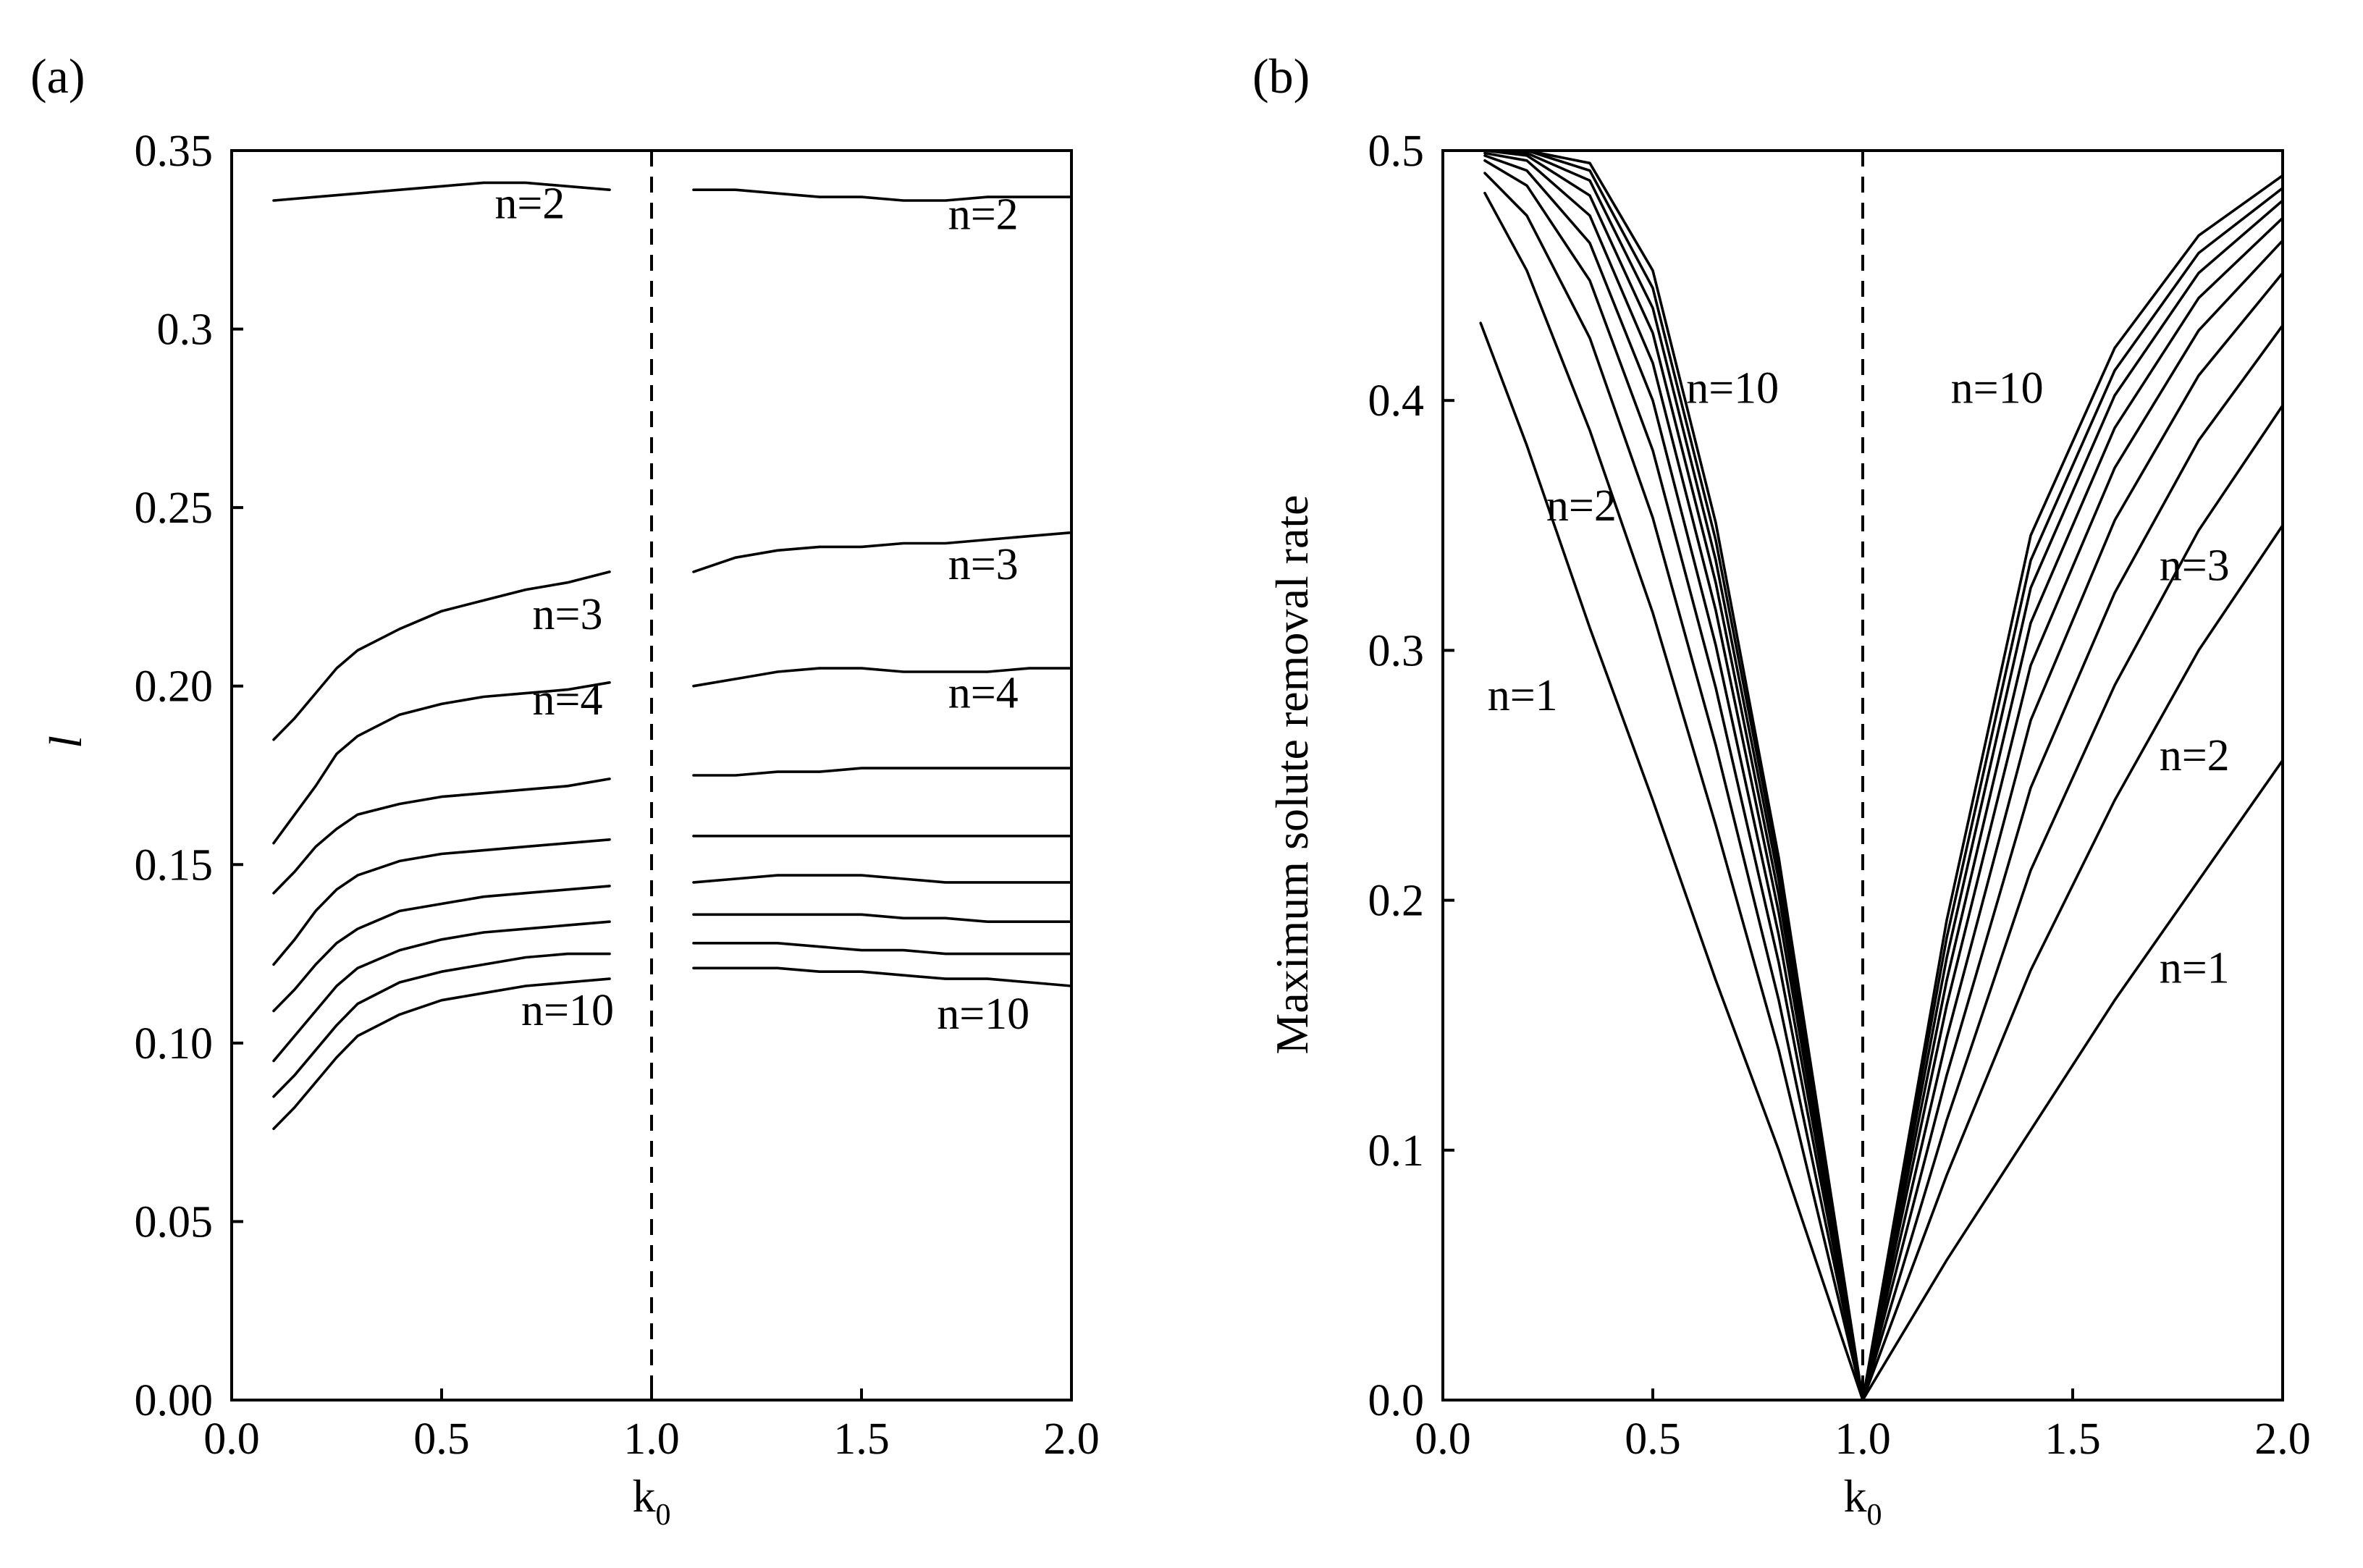  What do you see at coordinates (1855, 1496) in the screenshot?
I see `panel-b-x-axis-title-base: k` at bounding box center [1855, 1496].